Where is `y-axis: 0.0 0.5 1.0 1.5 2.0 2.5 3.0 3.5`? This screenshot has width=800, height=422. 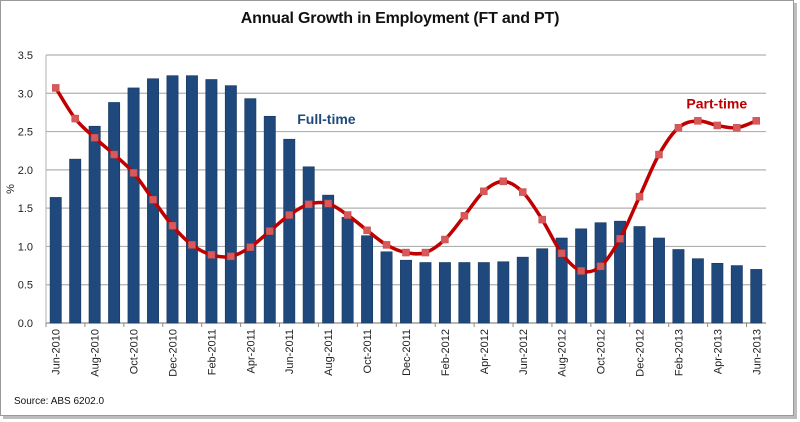 y-axis: 0.0 0.5 1.0 1.5 2.0 2.5 3.0 3.5 is located at coordinates (25, 190).